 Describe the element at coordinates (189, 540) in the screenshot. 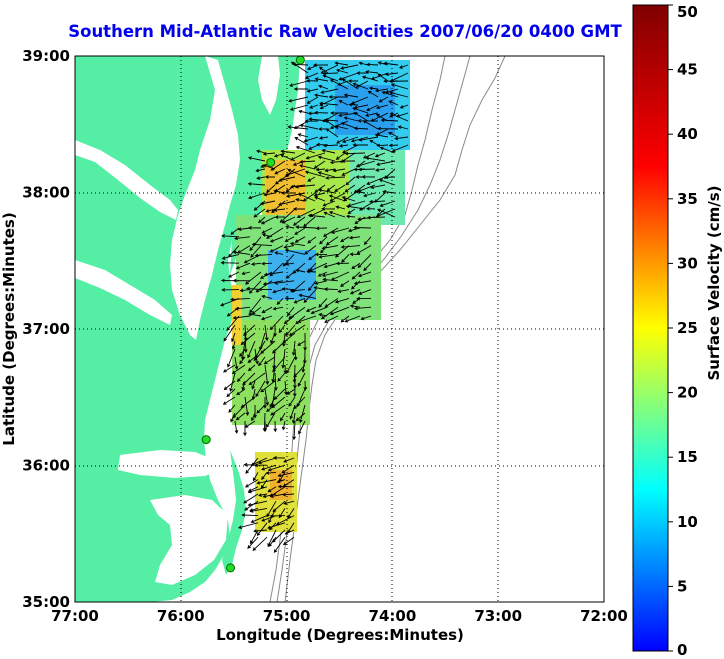

I see `pamlico-sound` at that location.